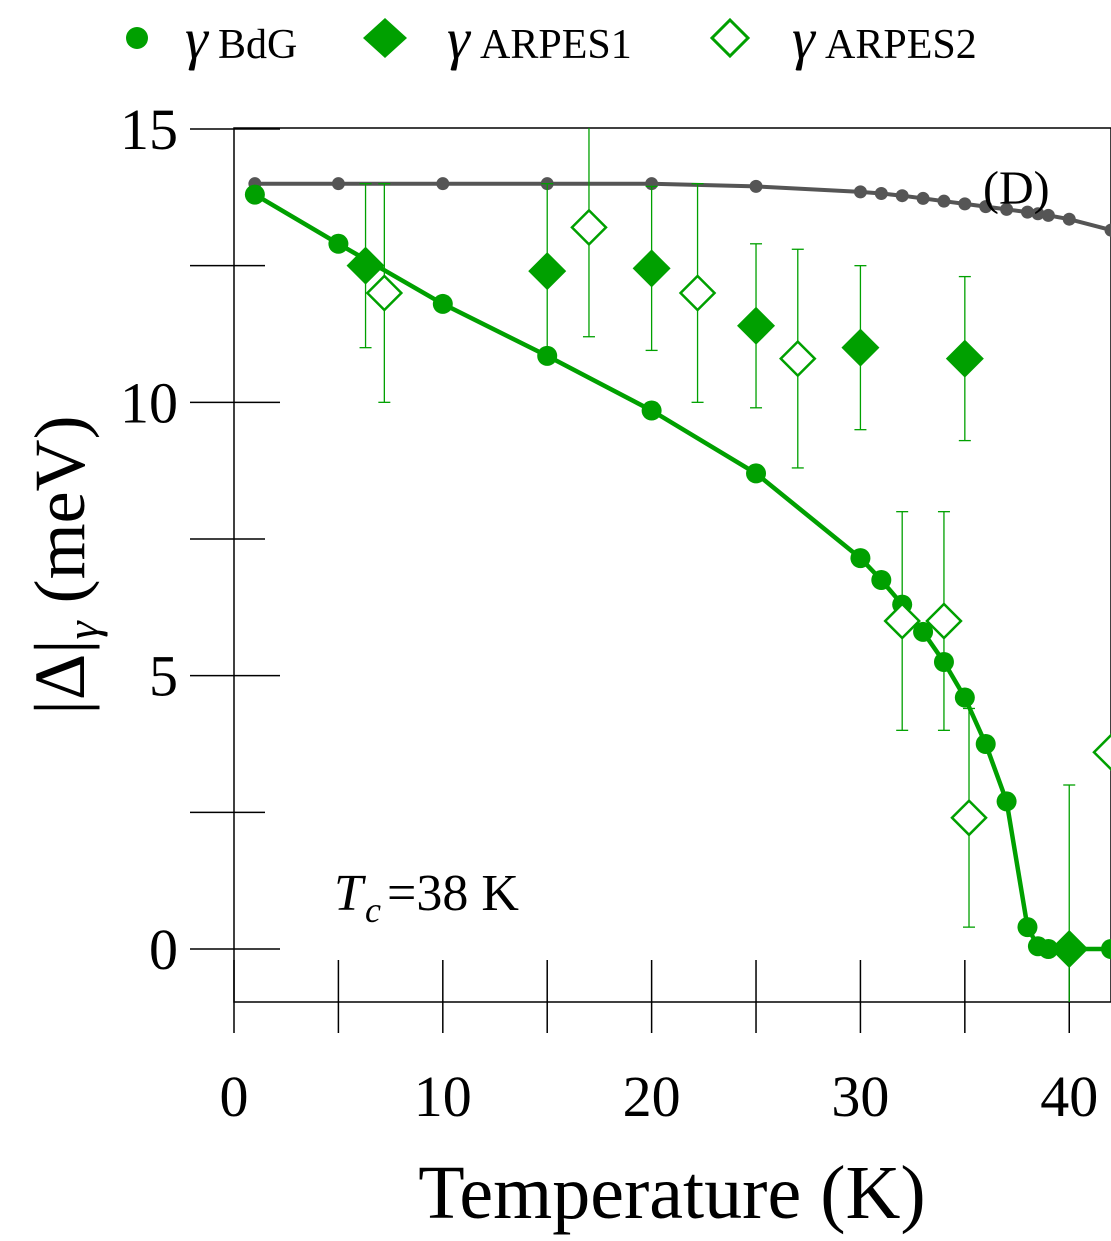 Image resolution: width=1111 pixels, height=1241 pixels. I want to click on tc-annotation-sub: c, so click(373, 910).